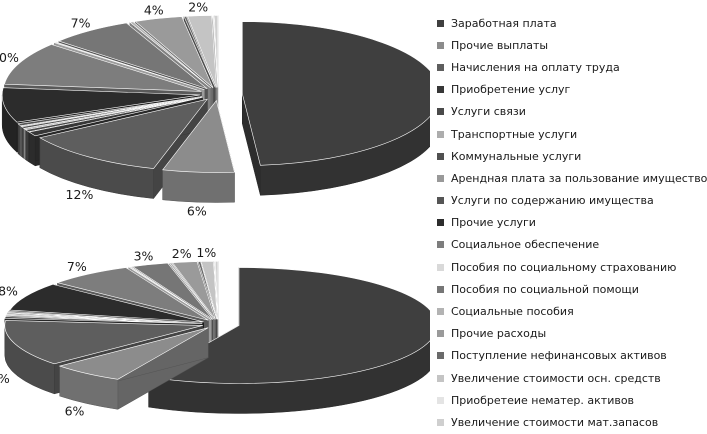  I want to click on legend-item: Транспортные услуги, so click(571, 134).